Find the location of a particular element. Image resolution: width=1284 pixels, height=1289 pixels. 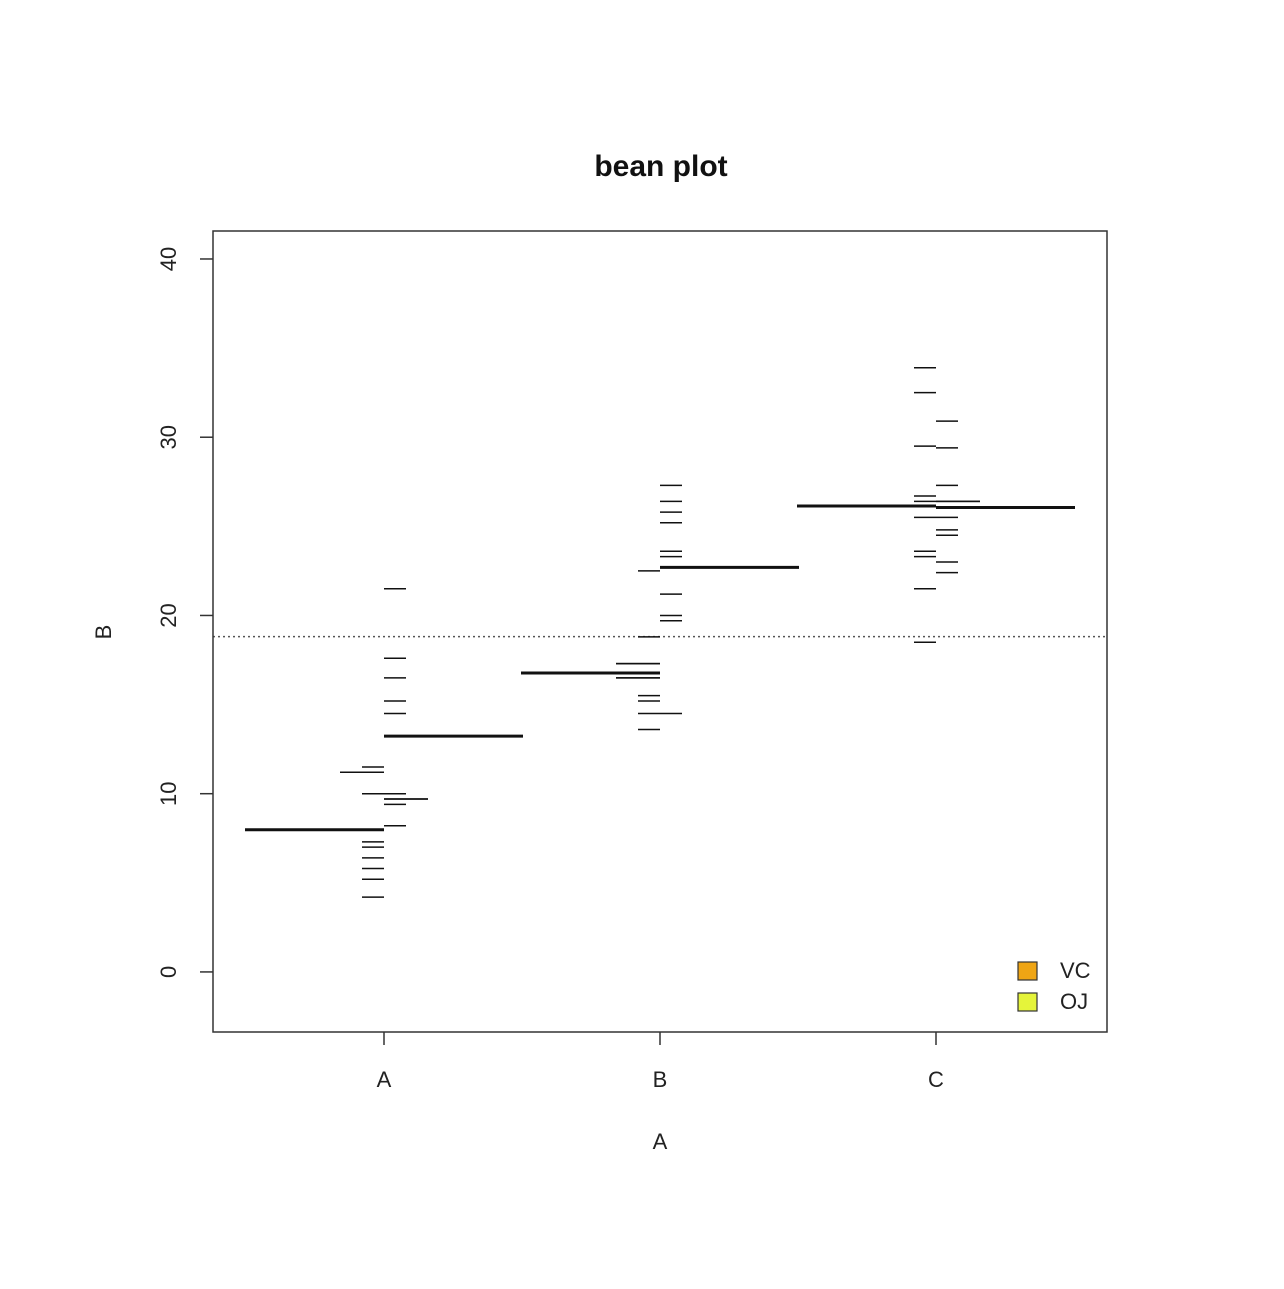

x-axis-label: A is located at coordinates (660, 1141).